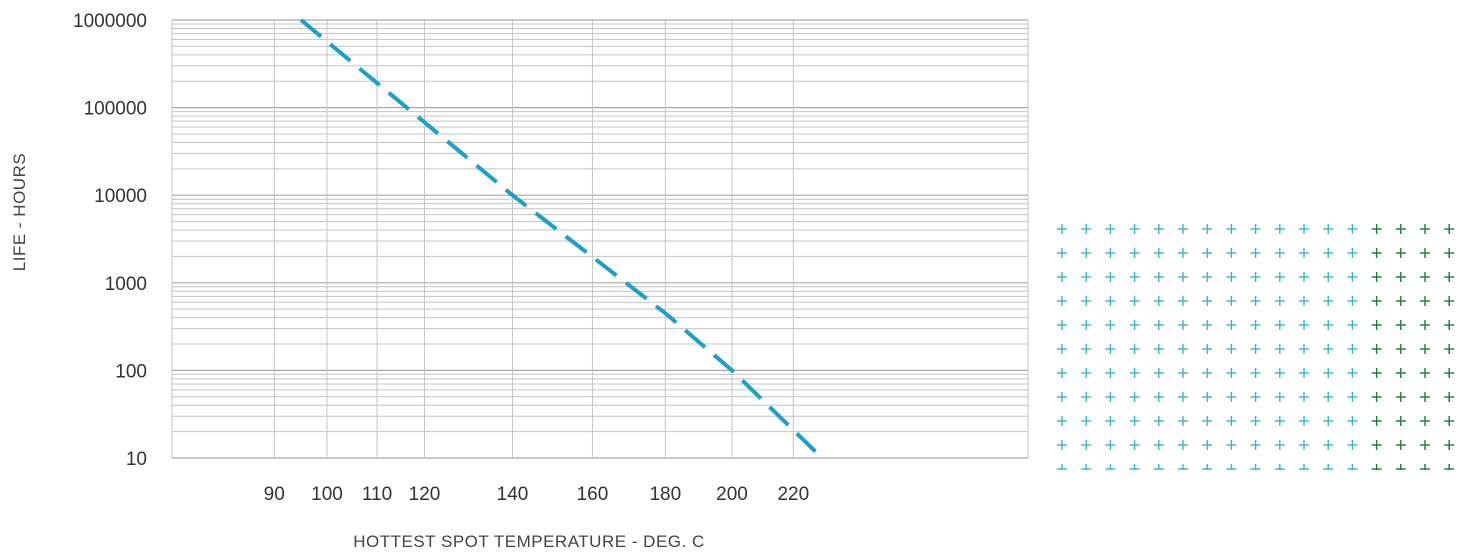 This screenshot has width=1477, height=558. I want to click on y-tick-labels: 1000000 100000 10000 1000 100 10, so click(110, 240).